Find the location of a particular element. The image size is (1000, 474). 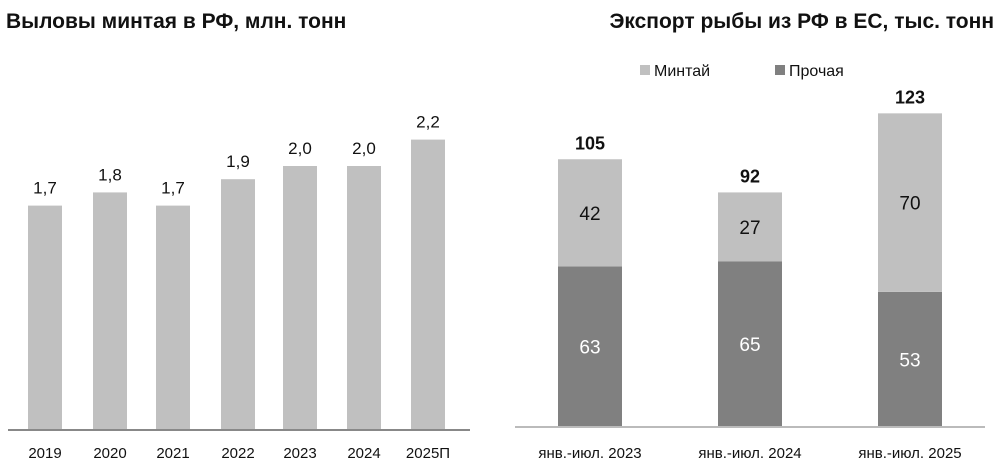

legend-label: Минтай is located at coordinates (682, 71).